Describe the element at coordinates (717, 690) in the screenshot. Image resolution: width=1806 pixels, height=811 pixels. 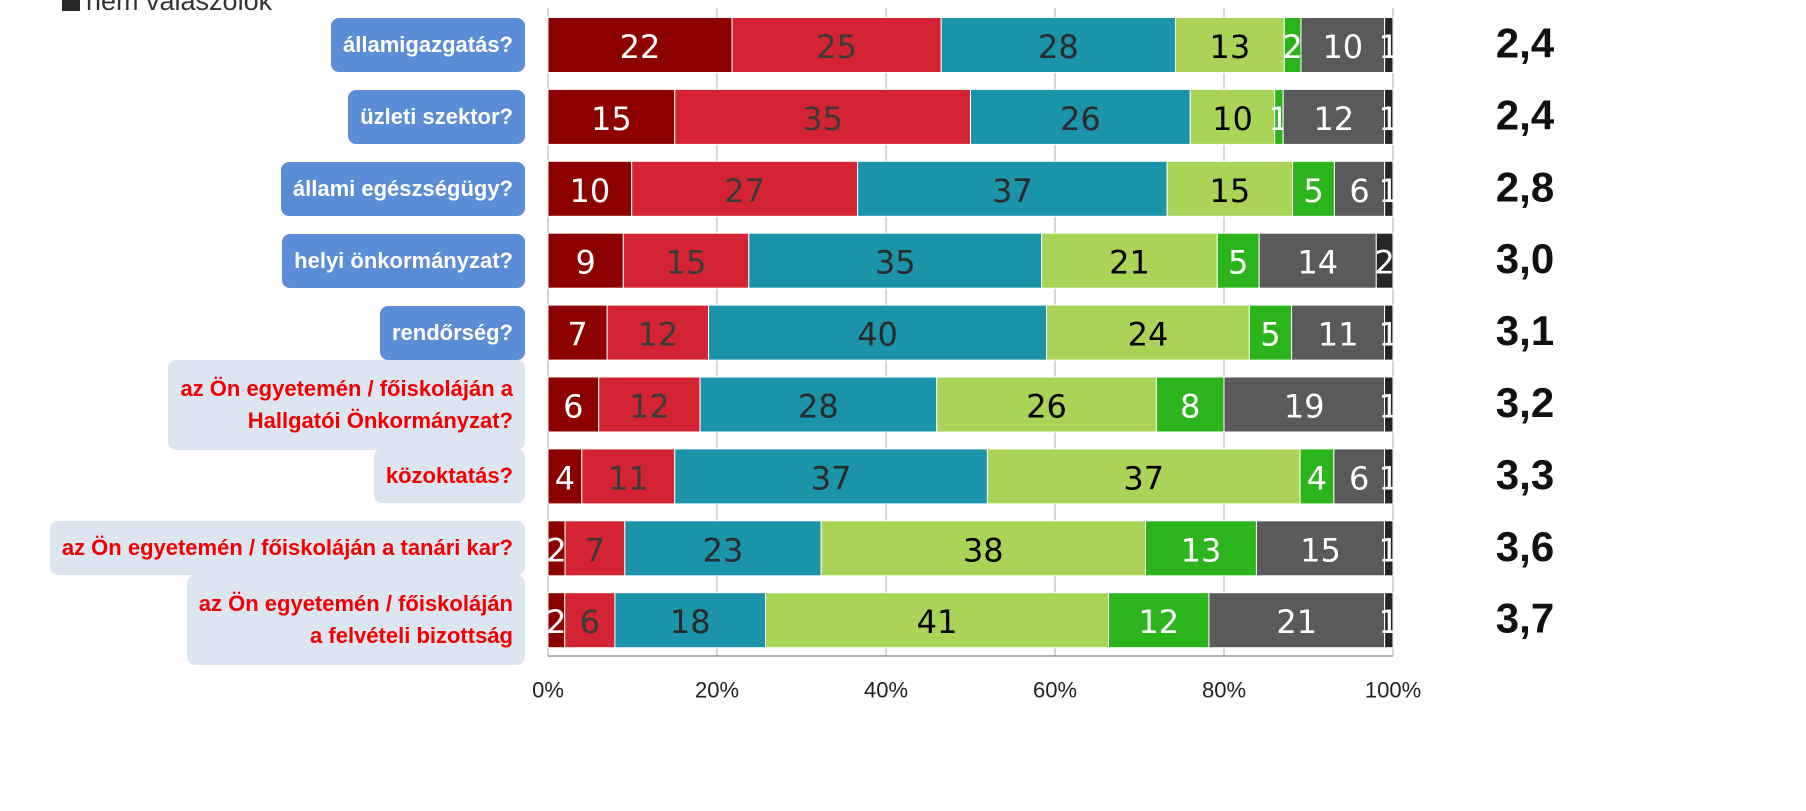
I see `x-tick-label: 20%` at that location.